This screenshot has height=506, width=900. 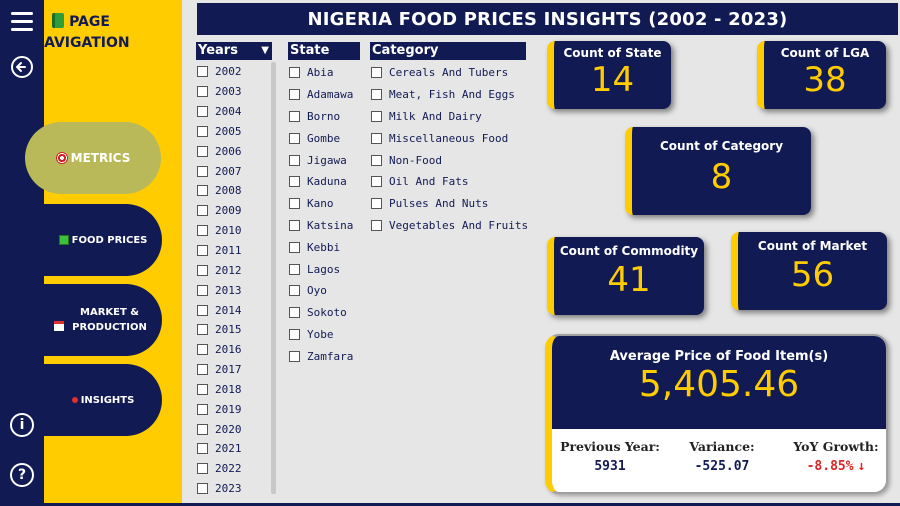 What do you see at coordinates (219, 310) in the screenshot?
I see `year-option: 2014` at bounding box center [219, 310].